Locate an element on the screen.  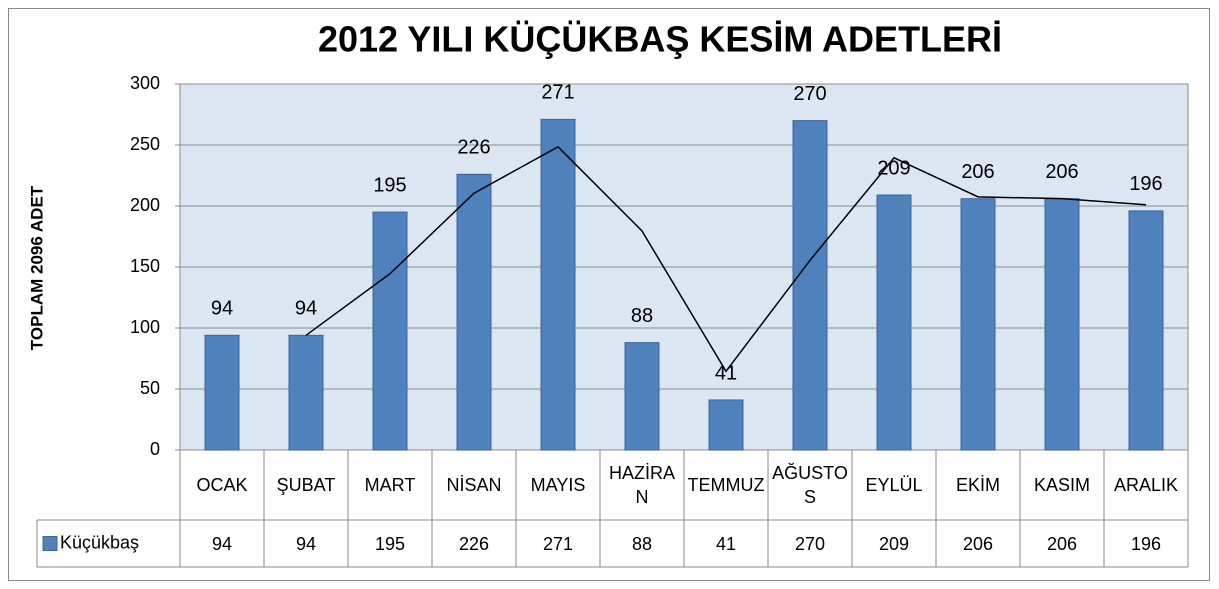
category-label-box: ŞUBAT is located at coordinates (306, 485).